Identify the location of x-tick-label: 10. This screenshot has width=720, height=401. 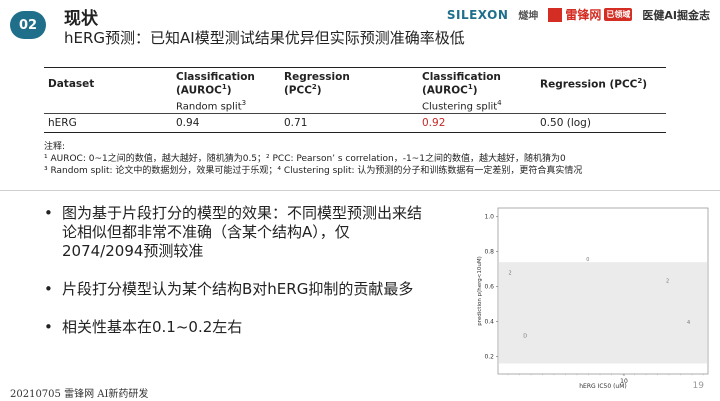
(624, 381).